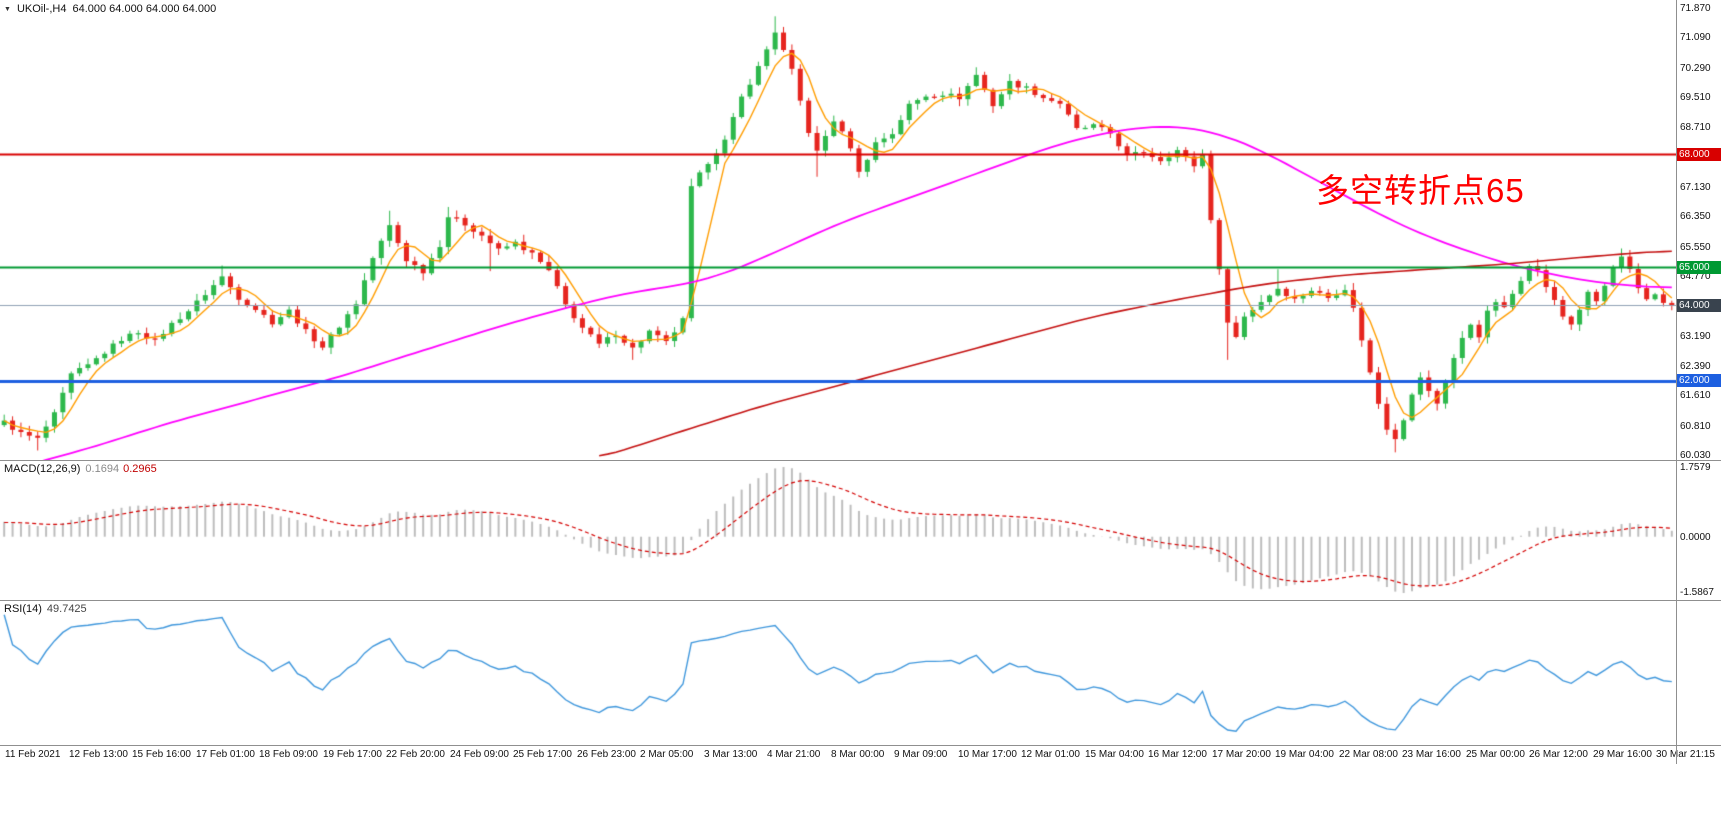 Image resolution: width=1721 pixels, height=840 pixels. Describe the element at coordinates (1695, 537) in the screenshot. I see `macd-axis-tick: 0.0000` at that location.